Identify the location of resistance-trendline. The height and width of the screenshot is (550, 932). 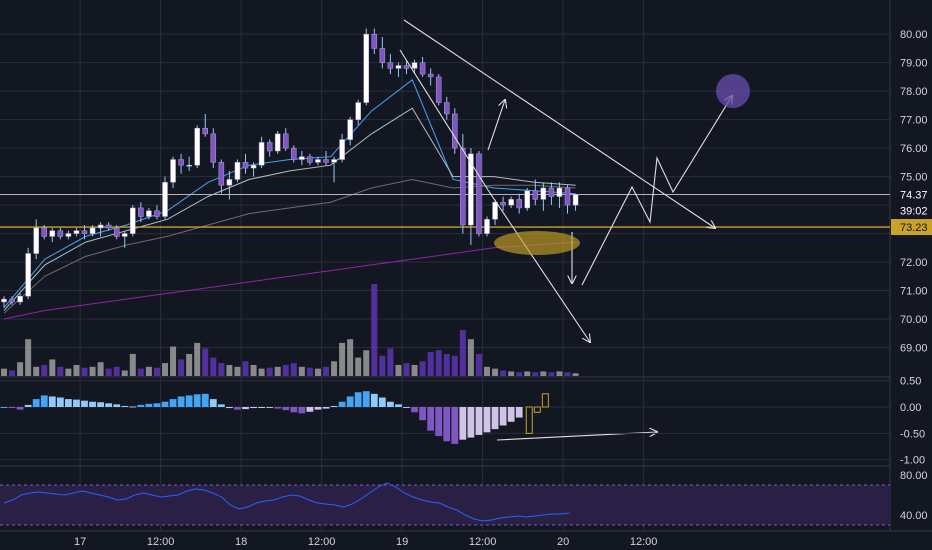
(559, 123).